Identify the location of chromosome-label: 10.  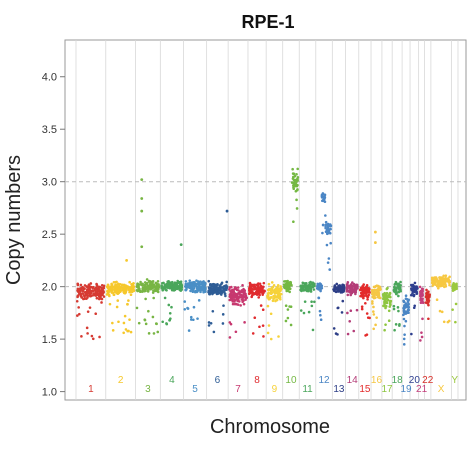
(291, 380).